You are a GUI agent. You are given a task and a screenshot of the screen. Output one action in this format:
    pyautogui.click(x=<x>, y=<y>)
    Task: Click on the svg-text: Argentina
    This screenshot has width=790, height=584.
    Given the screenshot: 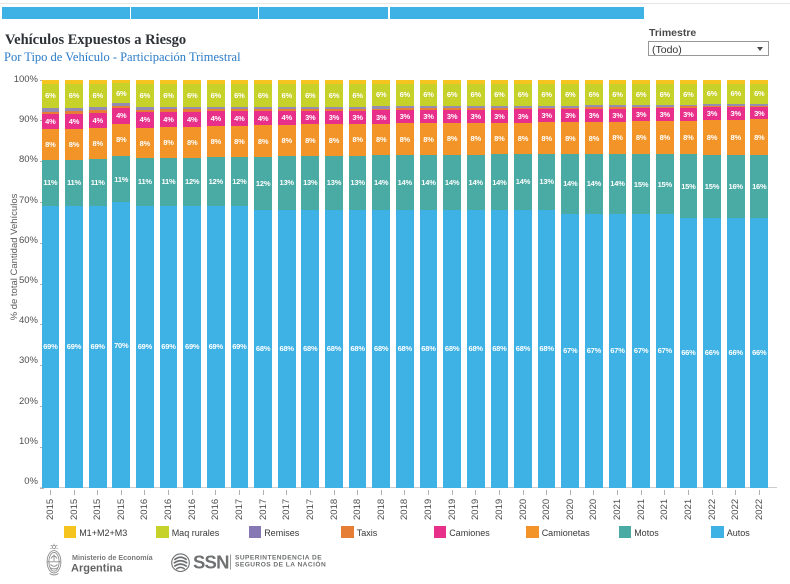 What is the action you would take?
    pyautogui.click(x=97, y=569)
    